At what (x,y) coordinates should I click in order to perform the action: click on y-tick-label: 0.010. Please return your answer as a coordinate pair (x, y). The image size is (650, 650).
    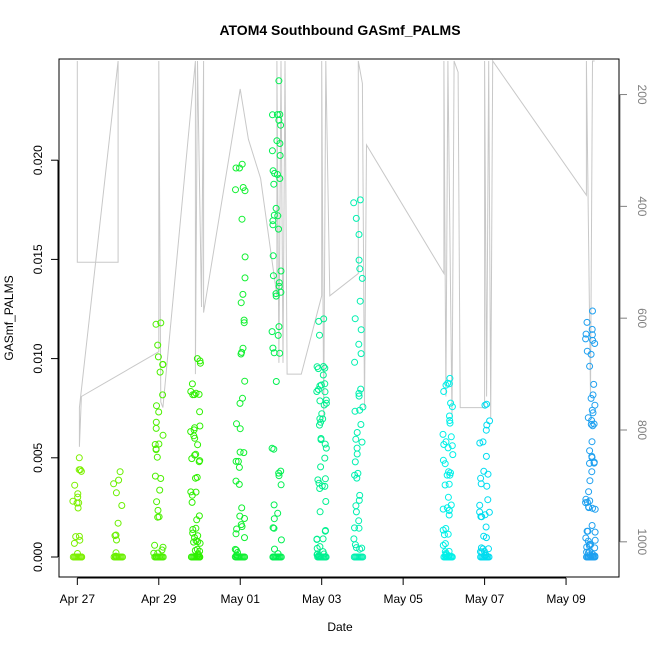
    Looking at the image, I should click on (38, 358).